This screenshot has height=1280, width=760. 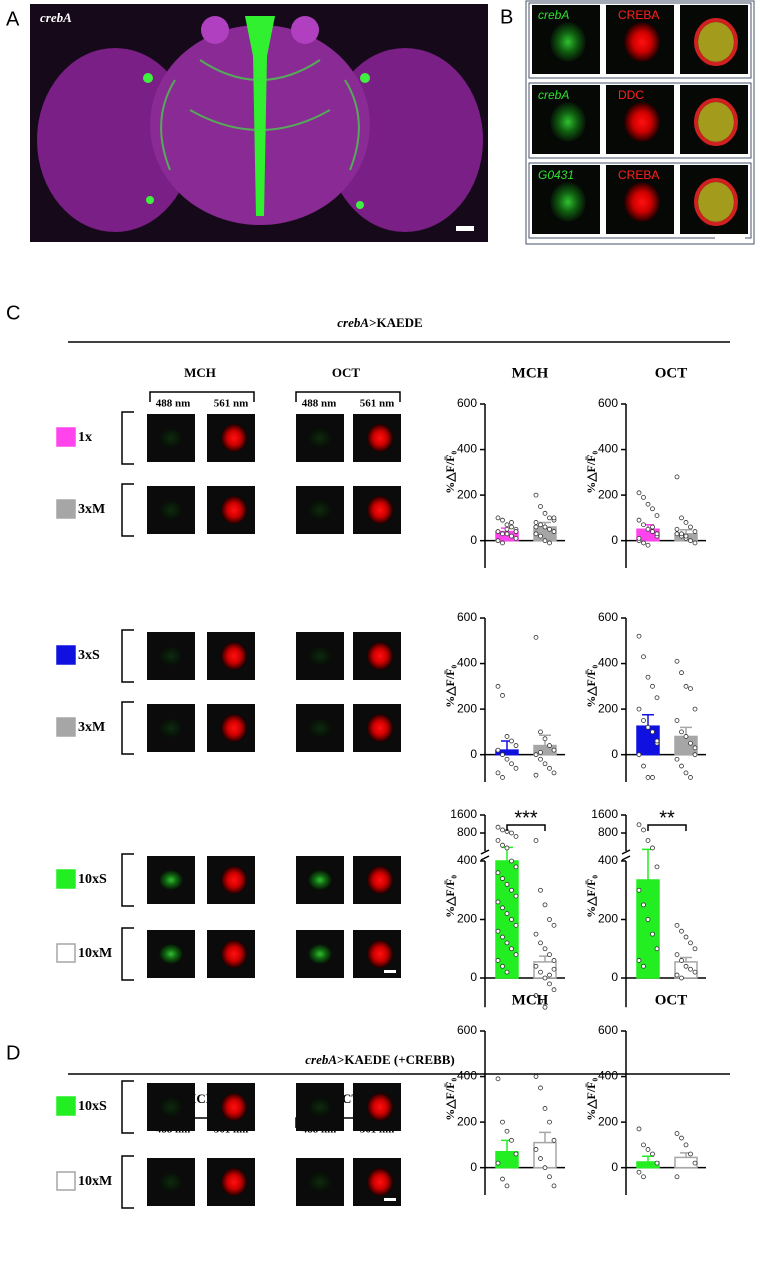 What do you see at coordinates (379, 322) in the screenshot?
I see `panel-title: crebA>KAEDE` at bounding box center [379, 322].